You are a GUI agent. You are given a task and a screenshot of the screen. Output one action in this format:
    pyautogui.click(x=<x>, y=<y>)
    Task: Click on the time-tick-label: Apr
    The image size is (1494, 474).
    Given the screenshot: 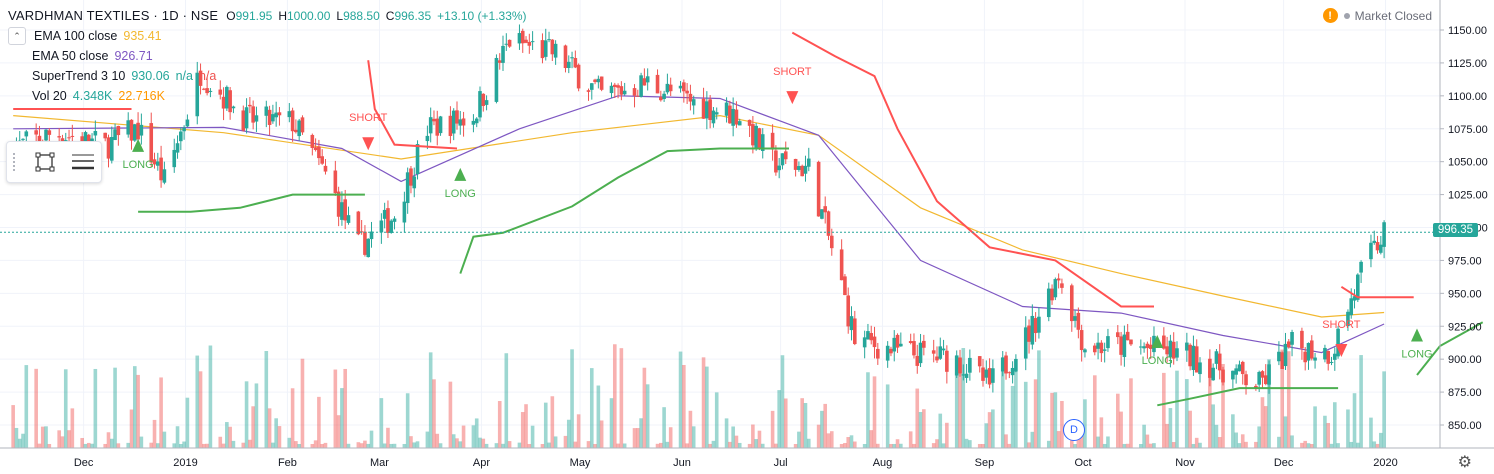 What is the action you would take?
    pyautogui.click(x=481, y=463)
    